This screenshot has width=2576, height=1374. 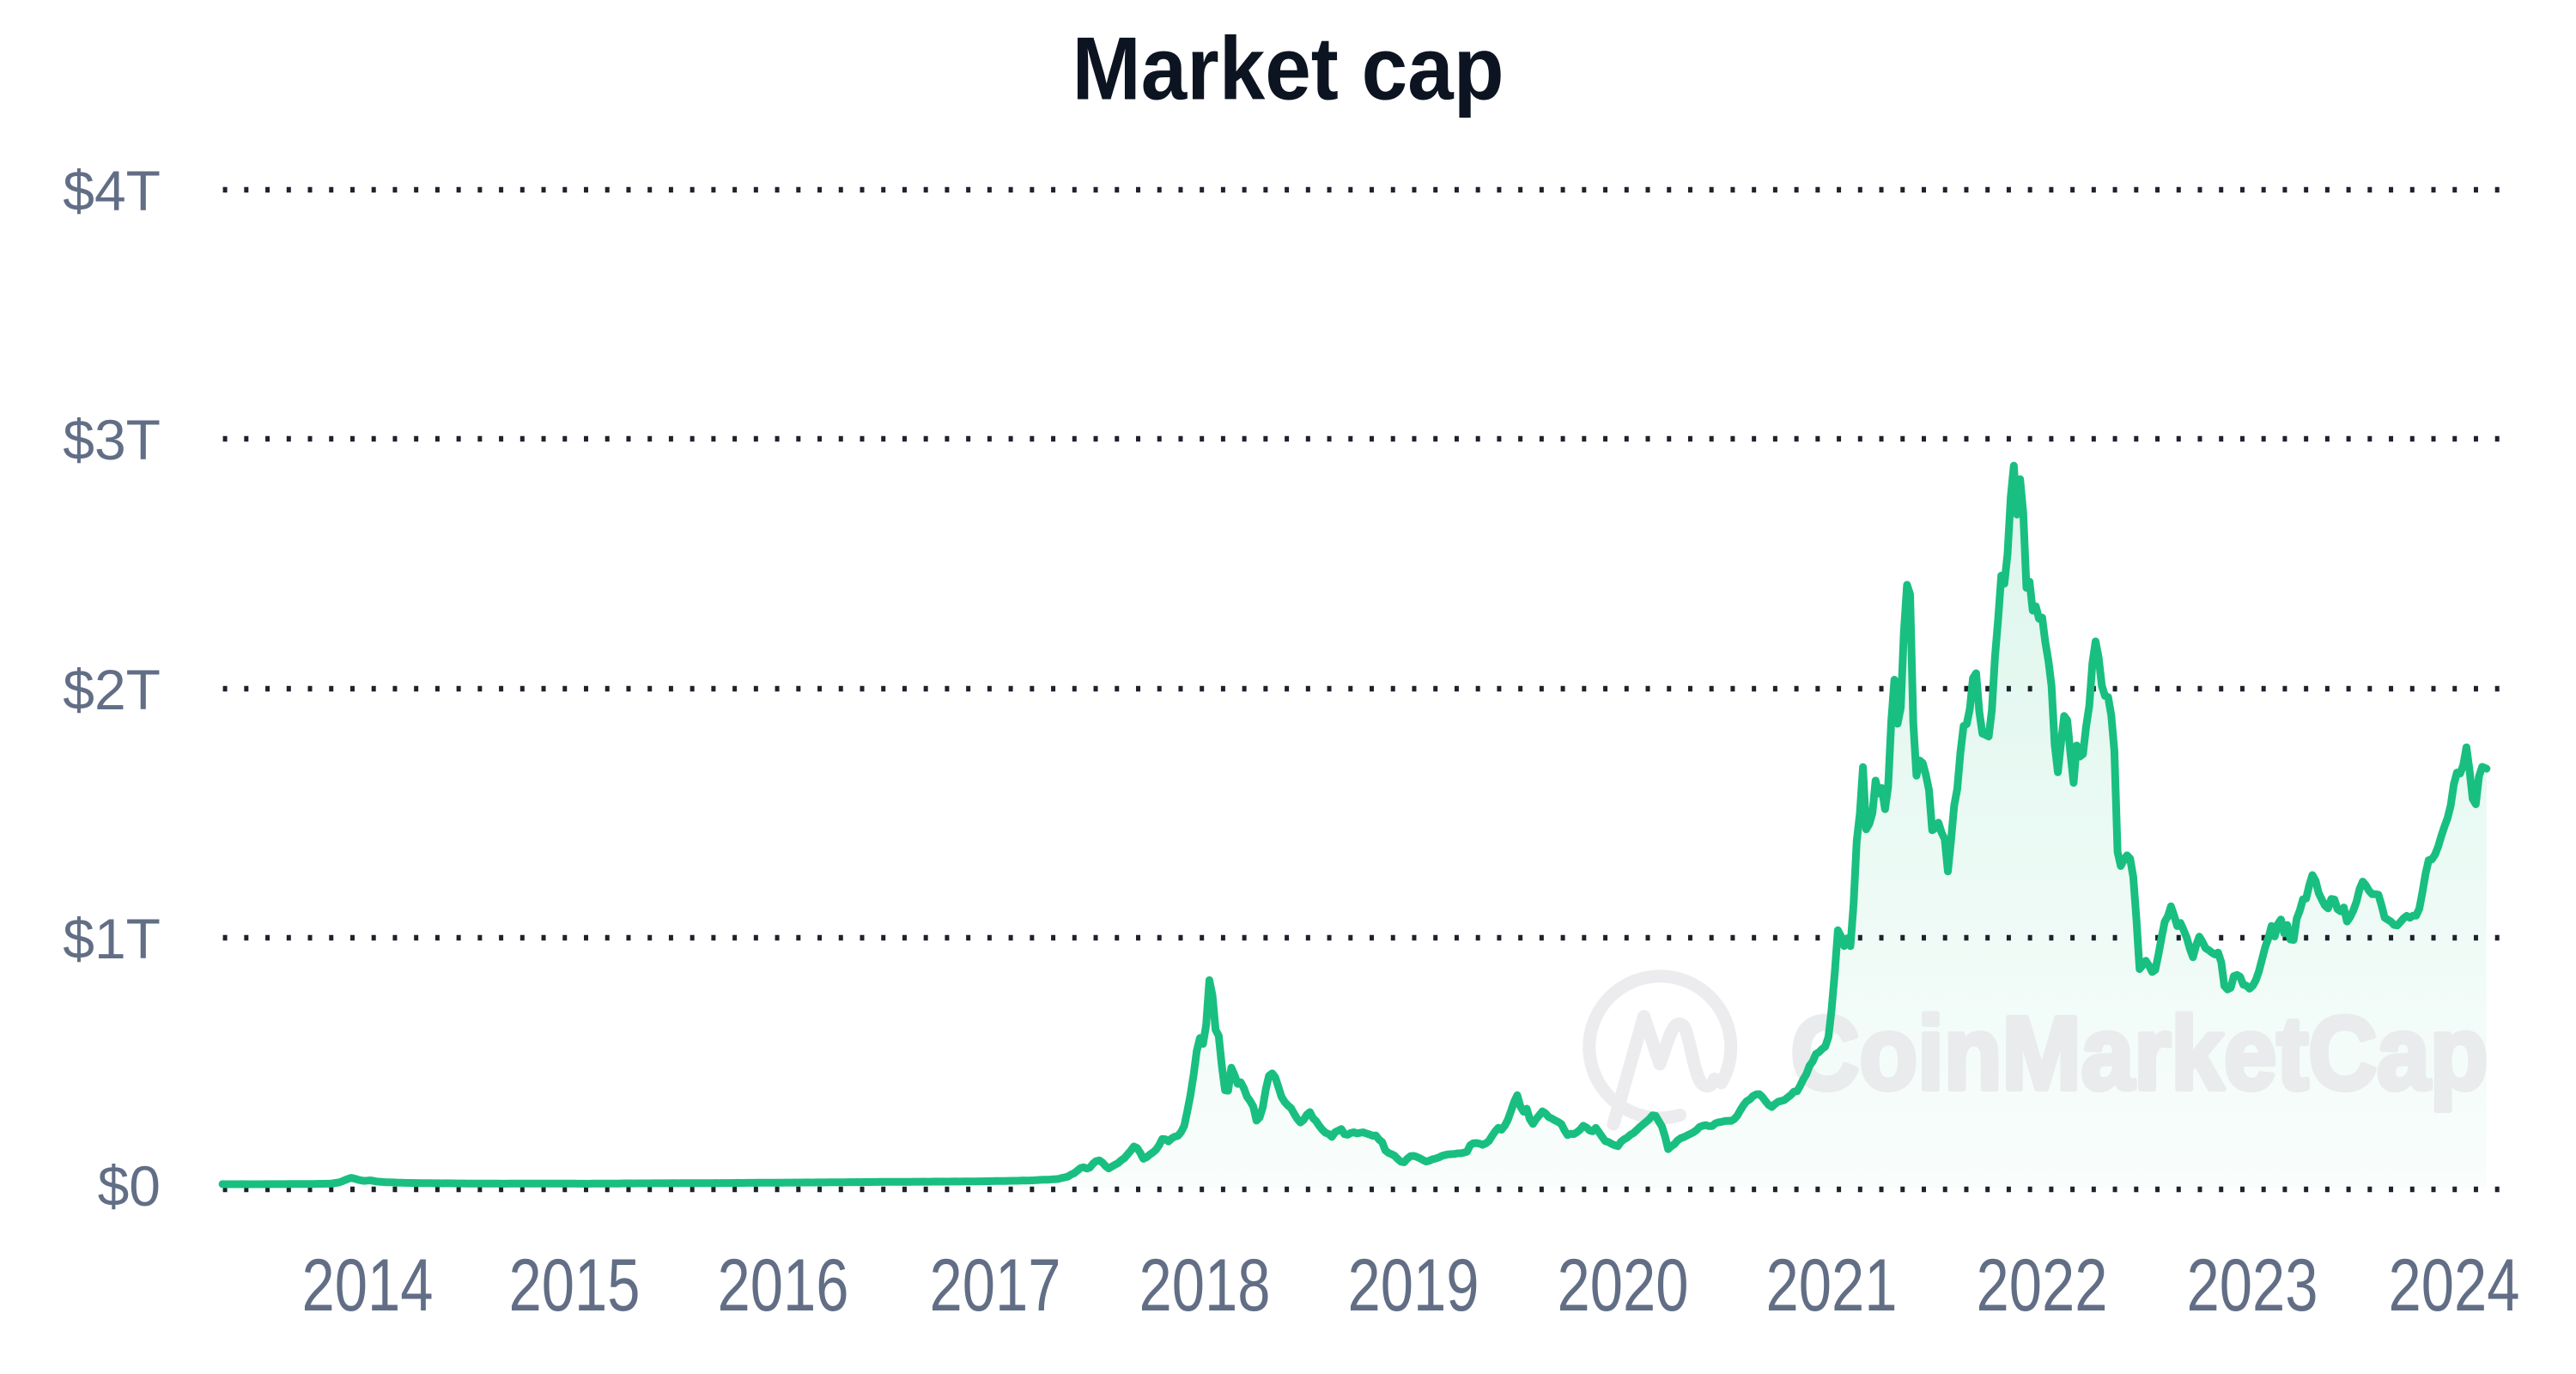 What do you see at coordinates (1831, 1285) in the screenshot?
I see `svg-text: 2021` at bounding box center [1831, 1285].